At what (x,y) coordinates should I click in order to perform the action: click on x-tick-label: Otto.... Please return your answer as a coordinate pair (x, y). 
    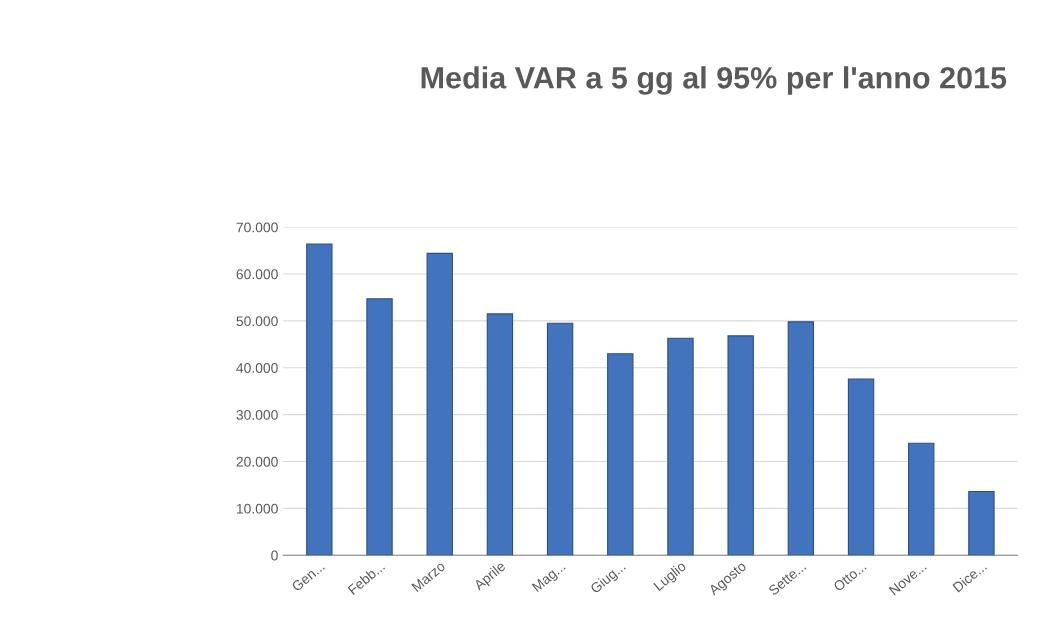
    Looking at the image, I should click on (849, 576).